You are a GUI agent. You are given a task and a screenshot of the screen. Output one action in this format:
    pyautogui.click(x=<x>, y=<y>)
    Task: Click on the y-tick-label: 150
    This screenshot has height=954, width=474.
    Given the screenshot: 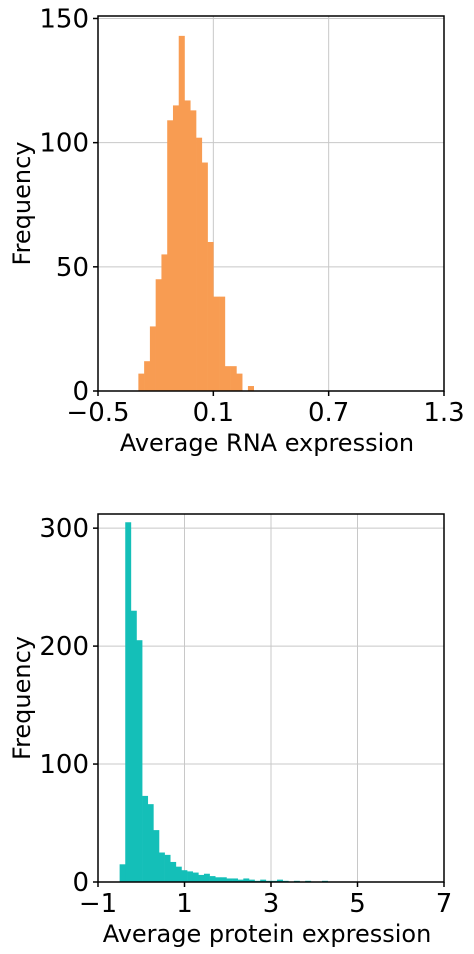 What is the action you would take?
    pyautogui.click(x=64, y=19)
    